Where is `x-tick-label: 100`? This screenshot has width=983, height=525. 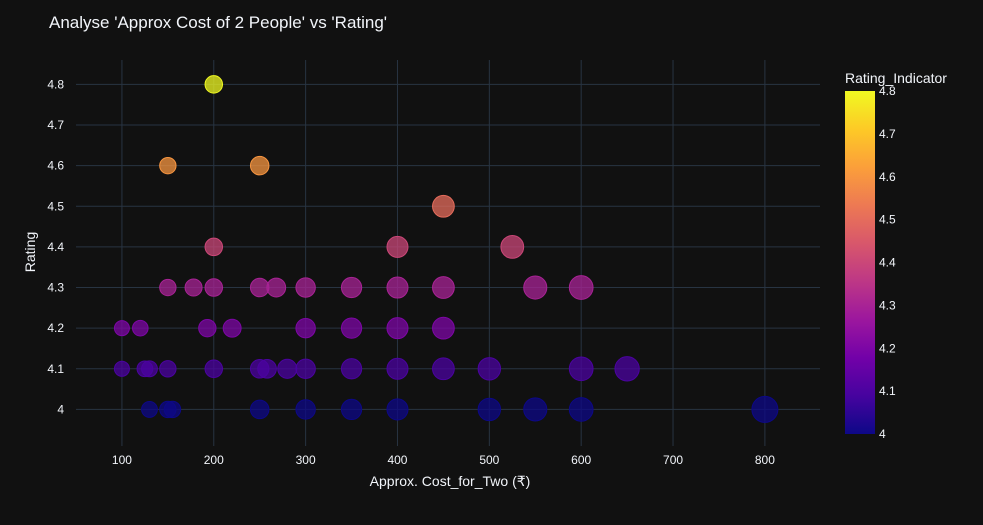
x-tick-label: 100 is located at coordinates (122, 460).